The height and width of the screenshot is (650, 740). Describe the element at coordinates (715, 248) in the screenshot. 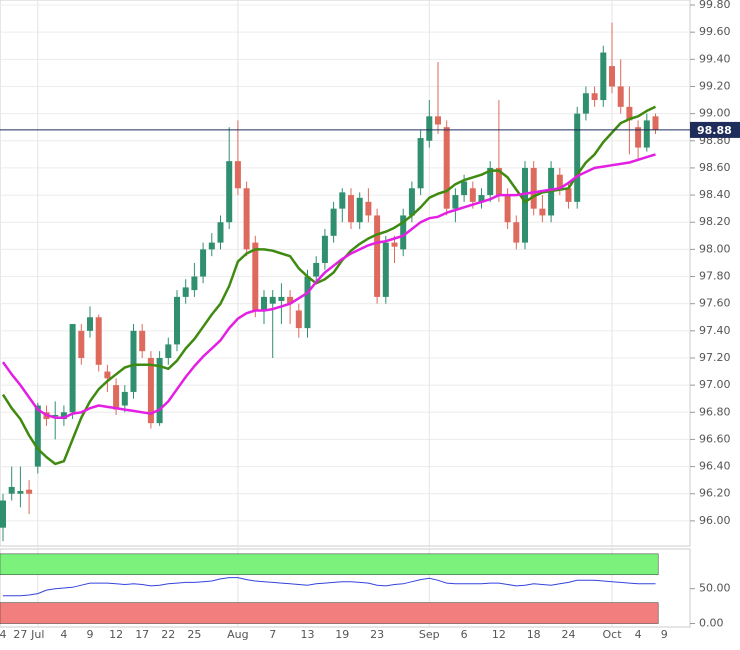

I see `y-tick-label: 98.00` at that location.